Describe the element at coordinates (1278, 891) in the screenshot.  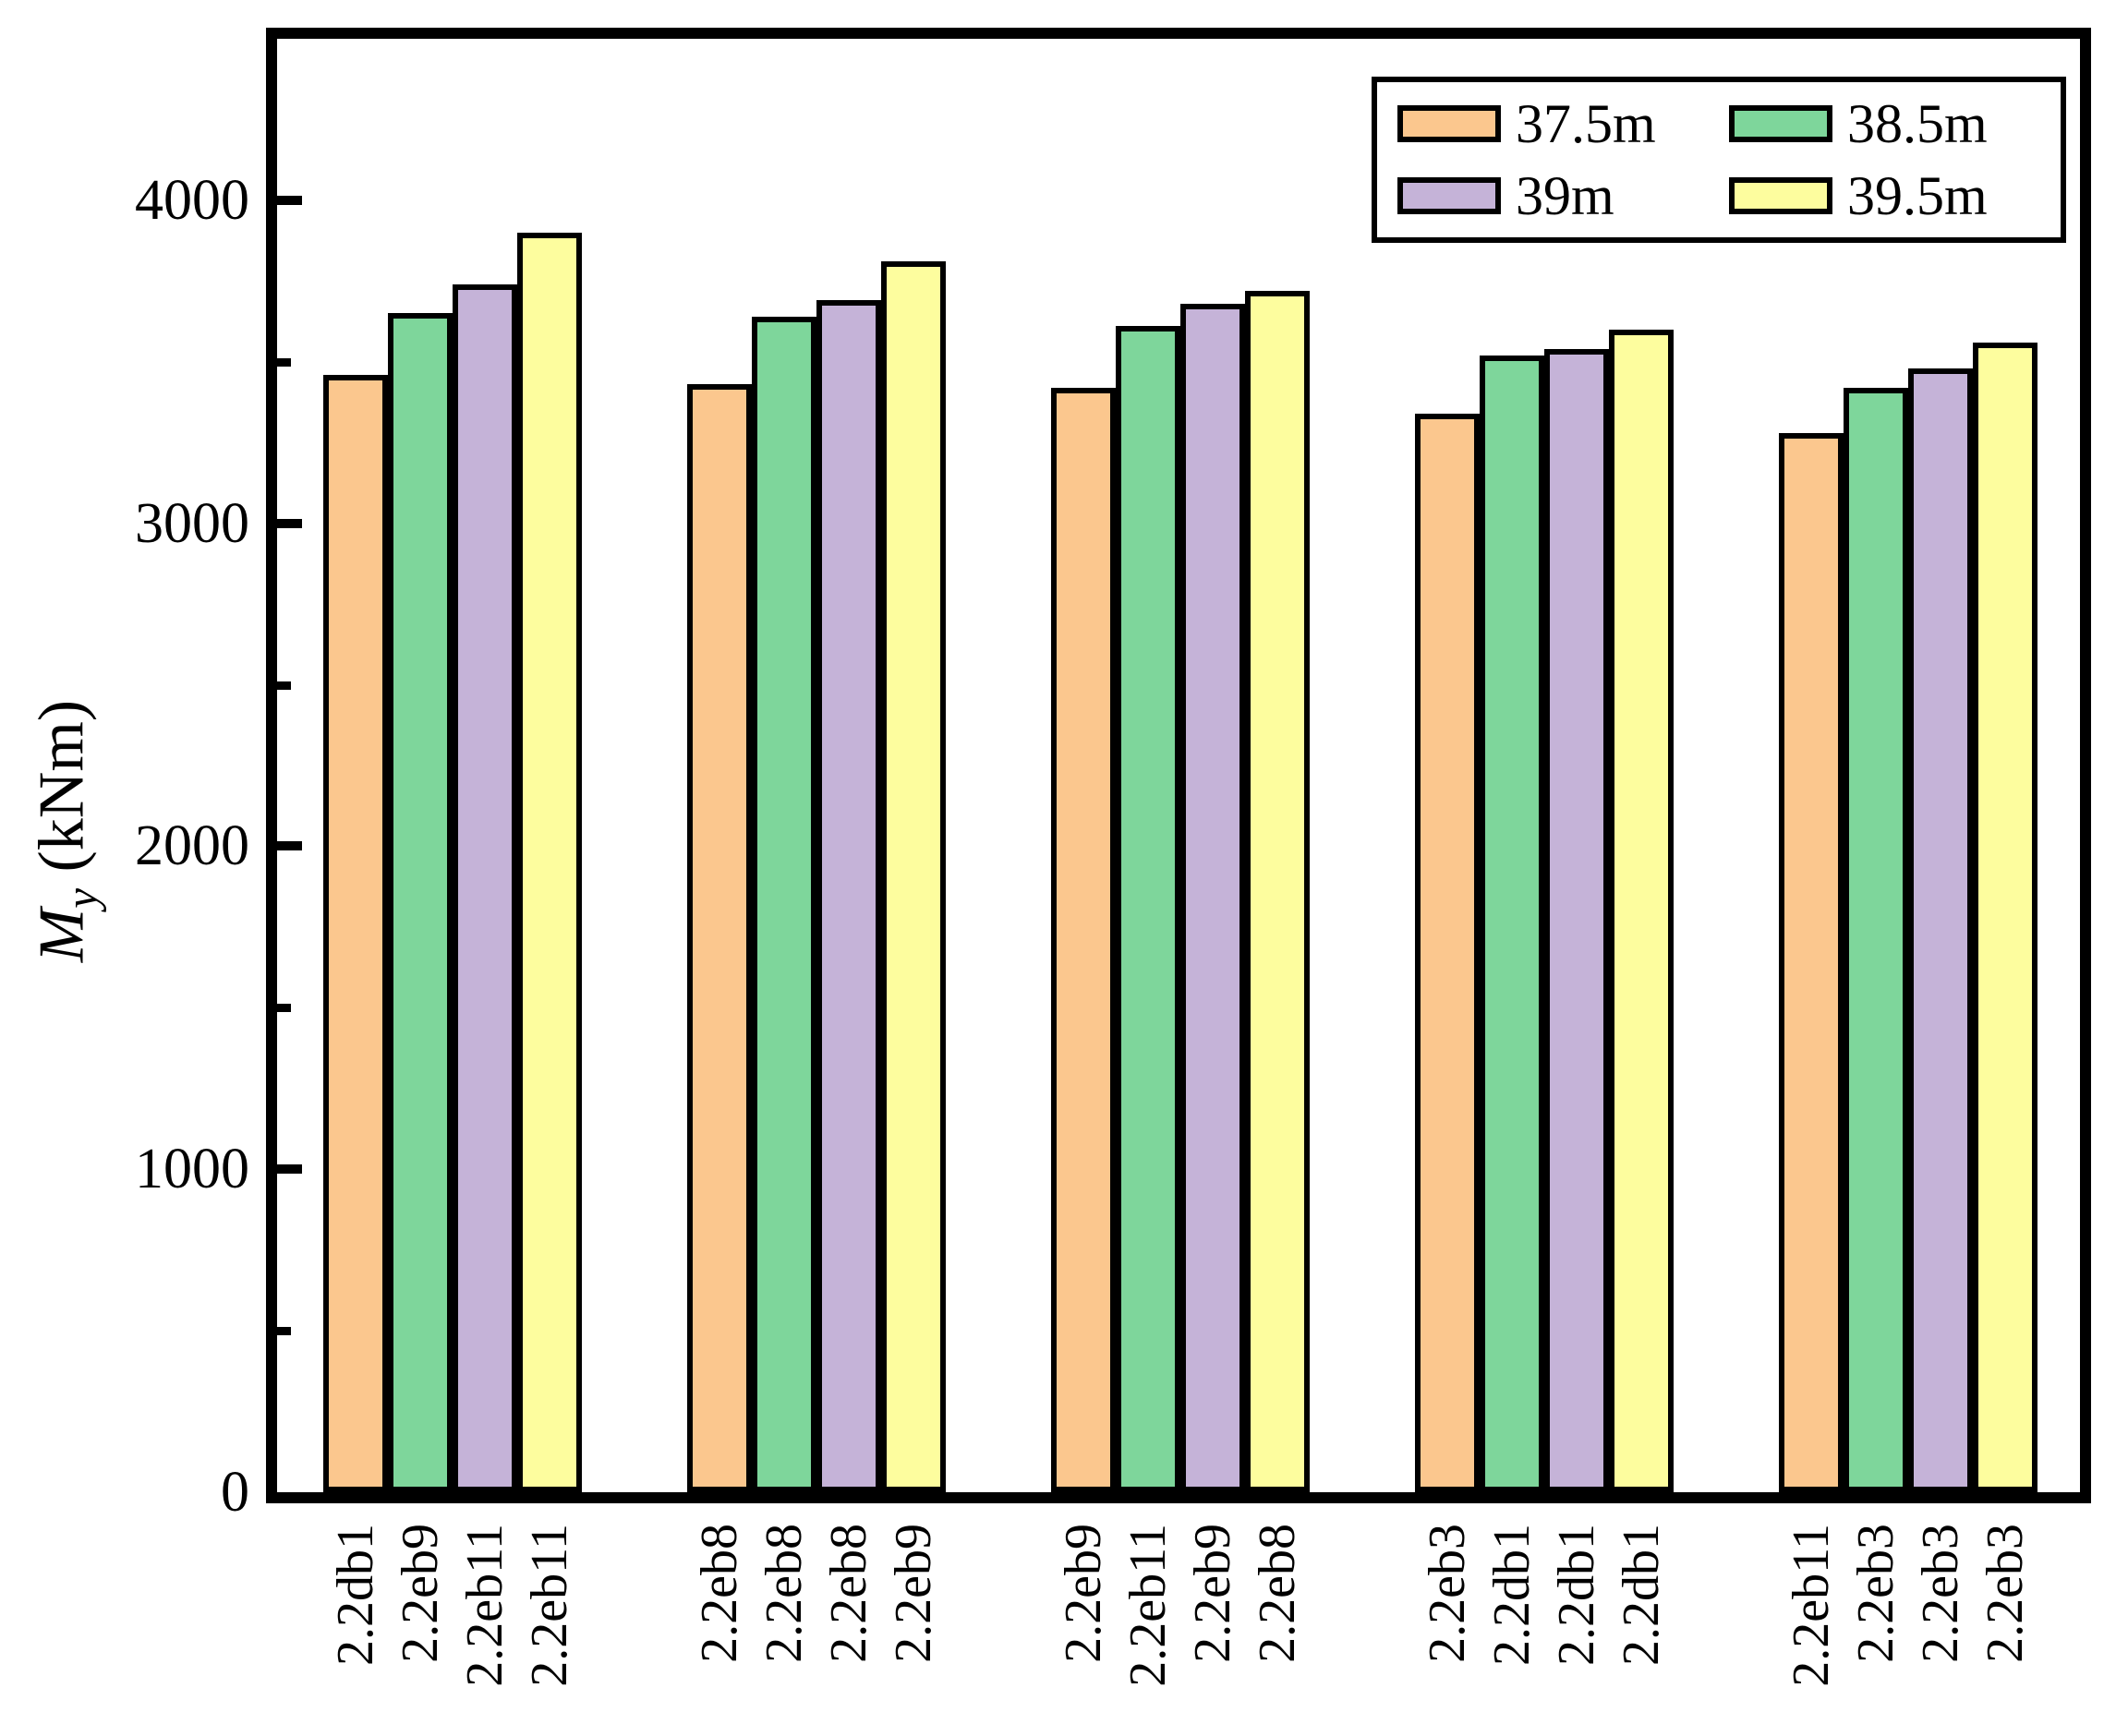
I see `bar-39.5m-group3` at that location.